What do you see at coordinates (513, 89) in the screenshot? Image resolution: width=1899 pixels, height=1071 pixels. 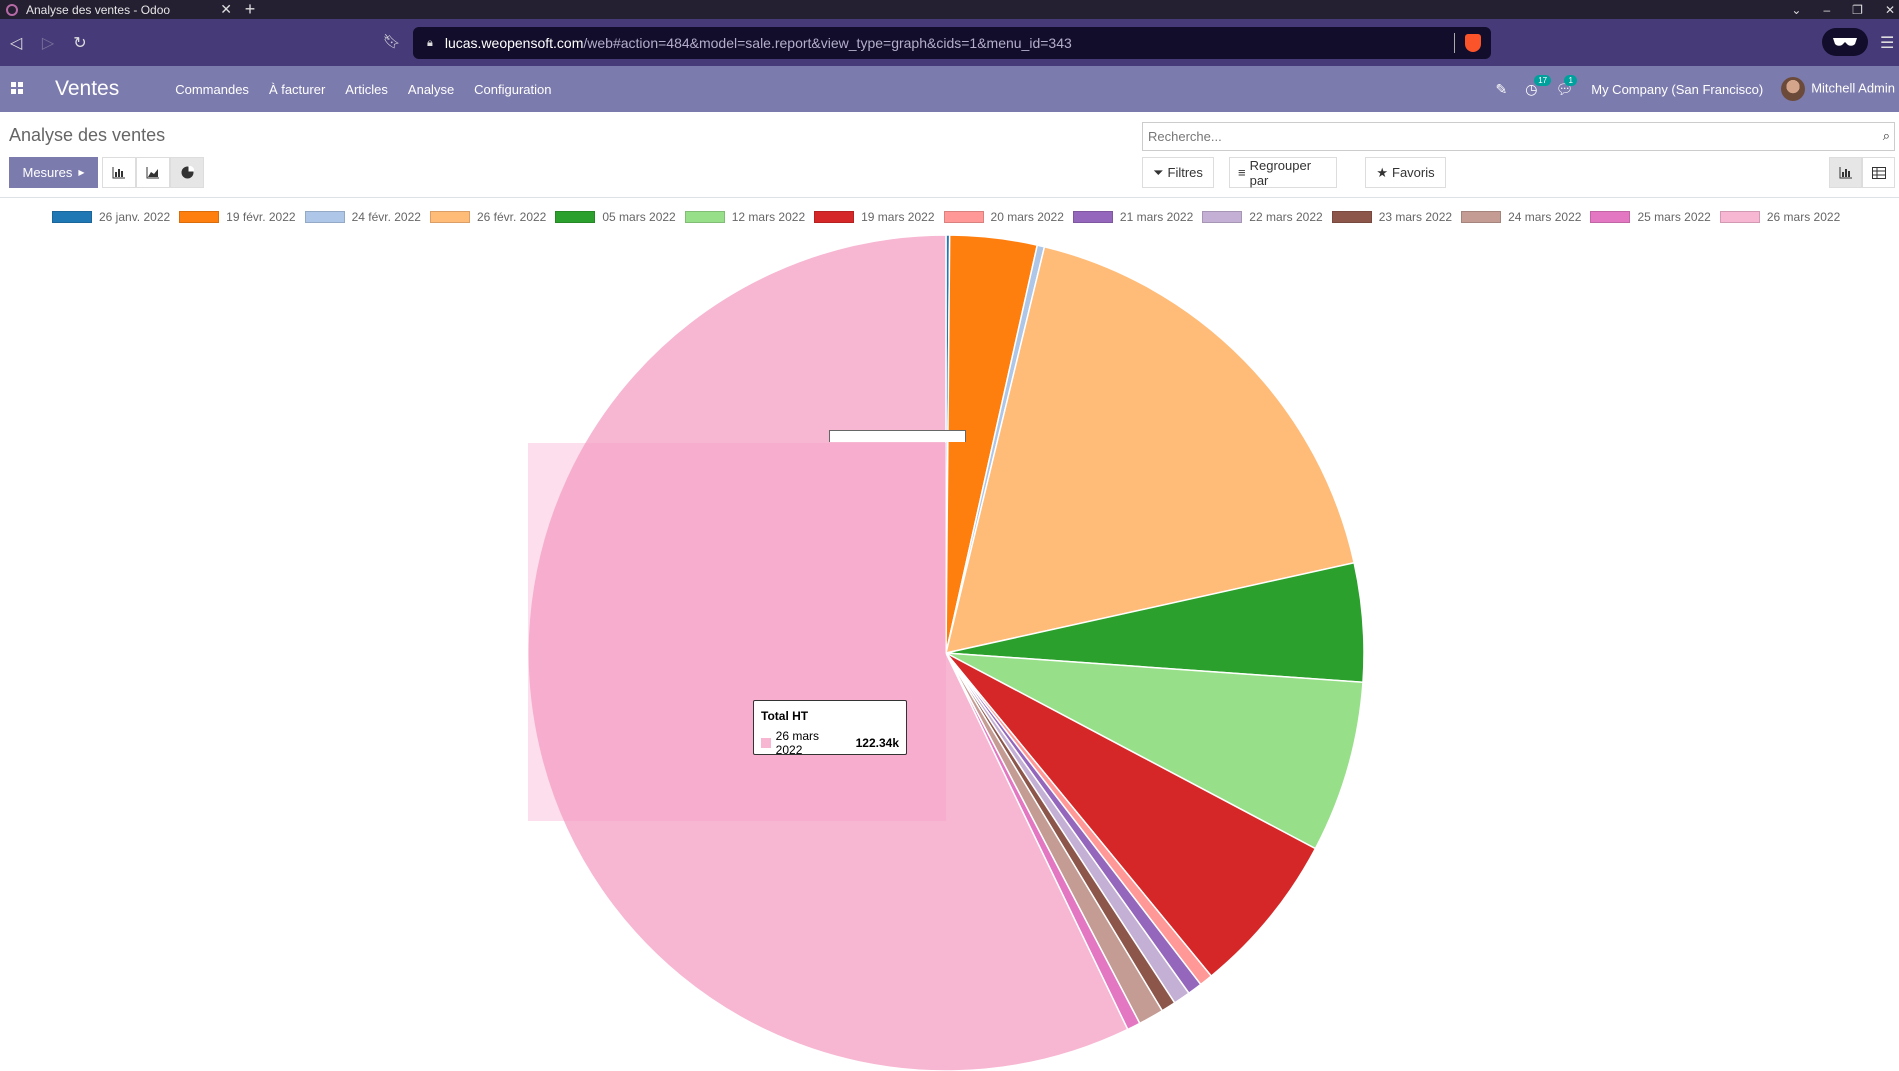 I see `menu-configuration: Configuration` at bounding box center [513, 89].